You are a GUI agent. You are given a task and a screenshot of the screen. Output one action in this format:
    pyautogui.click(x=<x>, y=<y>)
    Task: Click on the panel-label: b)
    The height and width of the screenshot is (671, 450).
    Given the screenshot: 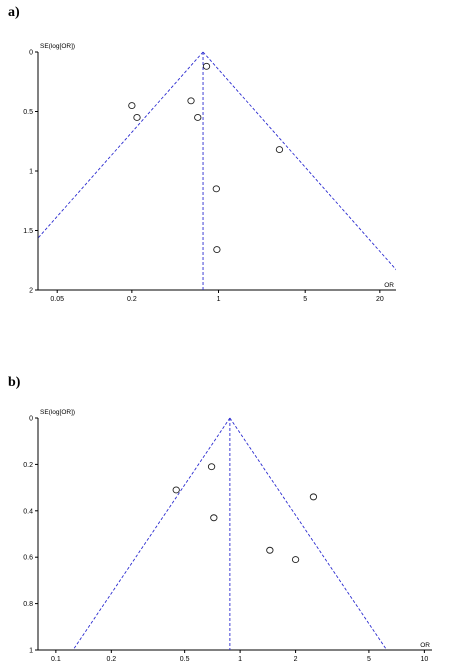 What is the action you would take?
    pyautogui.click(x=14, y=382)
    